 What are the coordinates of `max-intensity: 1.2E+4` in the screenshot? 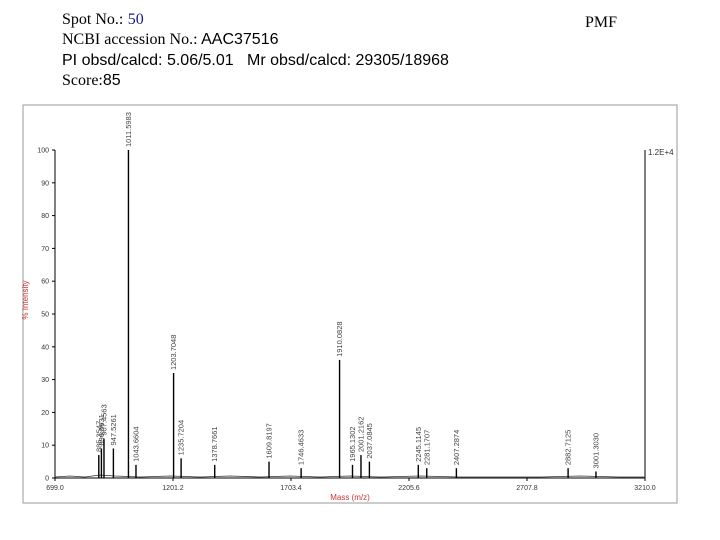 It's located at (661, 152).